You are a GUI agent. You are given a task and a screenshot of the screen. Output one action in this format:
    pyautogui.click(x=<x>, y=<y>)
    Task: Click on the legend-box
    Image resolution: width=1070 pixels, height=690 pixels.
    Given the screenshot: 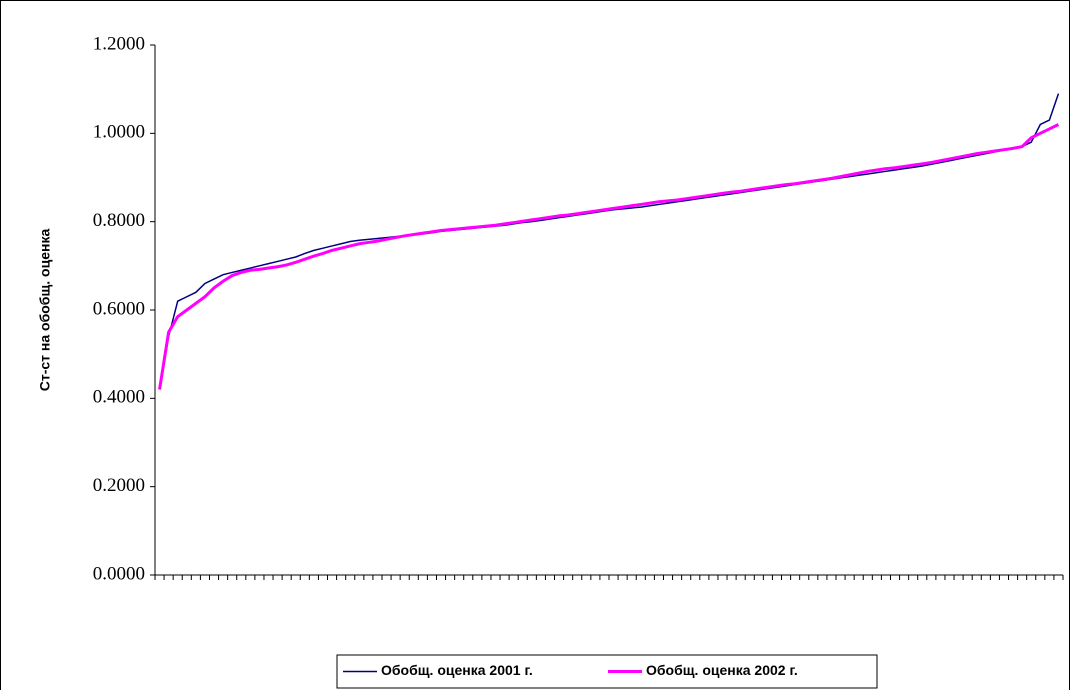 What is the action you would take?
    pyautogui.click(x=607, y=671)
    